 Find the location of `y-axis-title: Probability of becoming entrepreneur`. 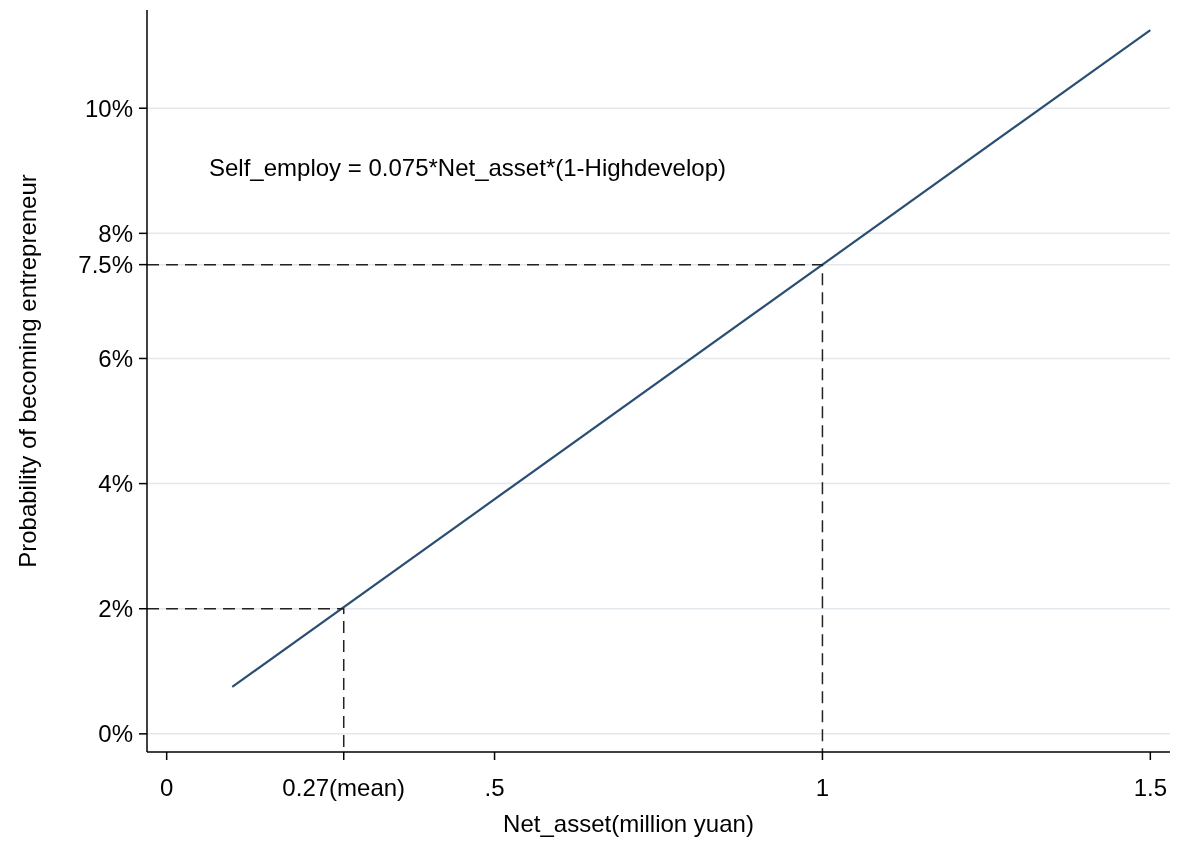

y-axis-title: Probability of becoming entrepreneur is located at coordinates (27, 371).